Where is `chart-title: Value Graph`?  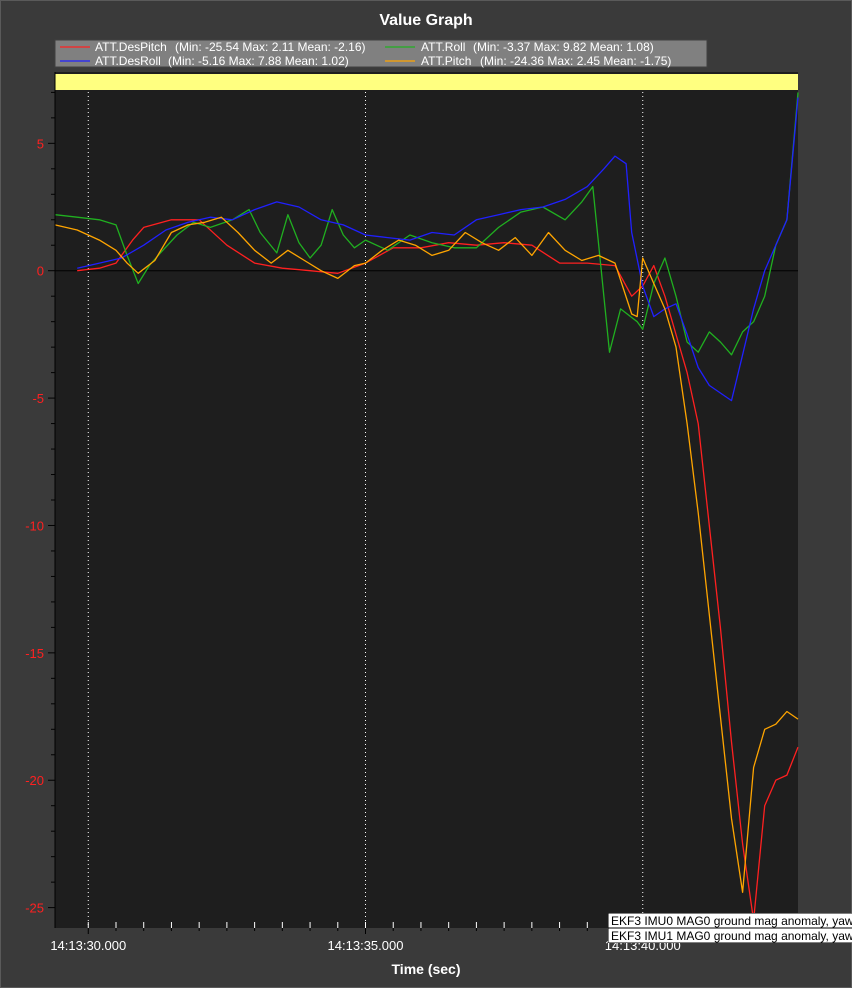
chart-title: Value Graph is located at coordinates (425, 20).